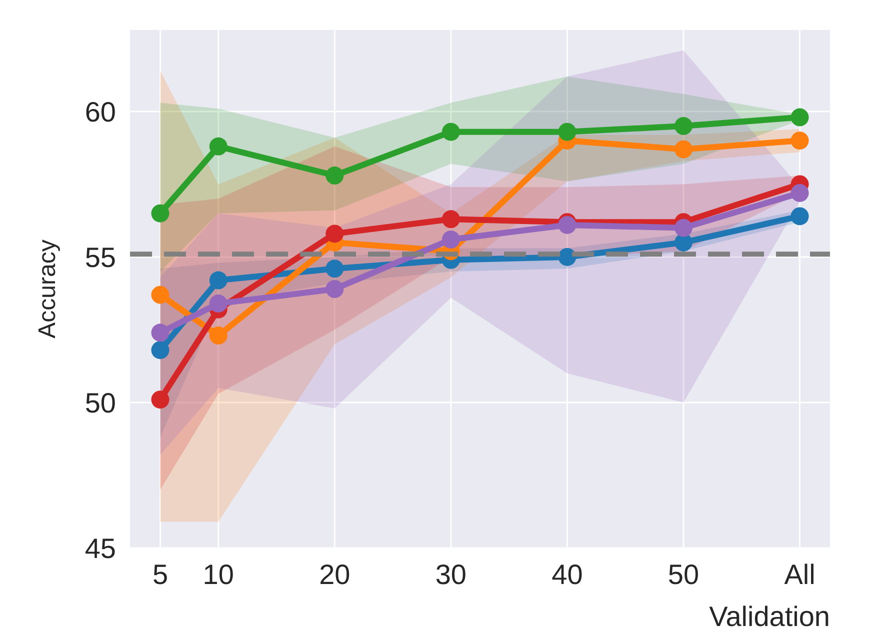  Describe the element at coordinates (684, 574) in the screenshot. I see `x-tick-label: 50` at that location.